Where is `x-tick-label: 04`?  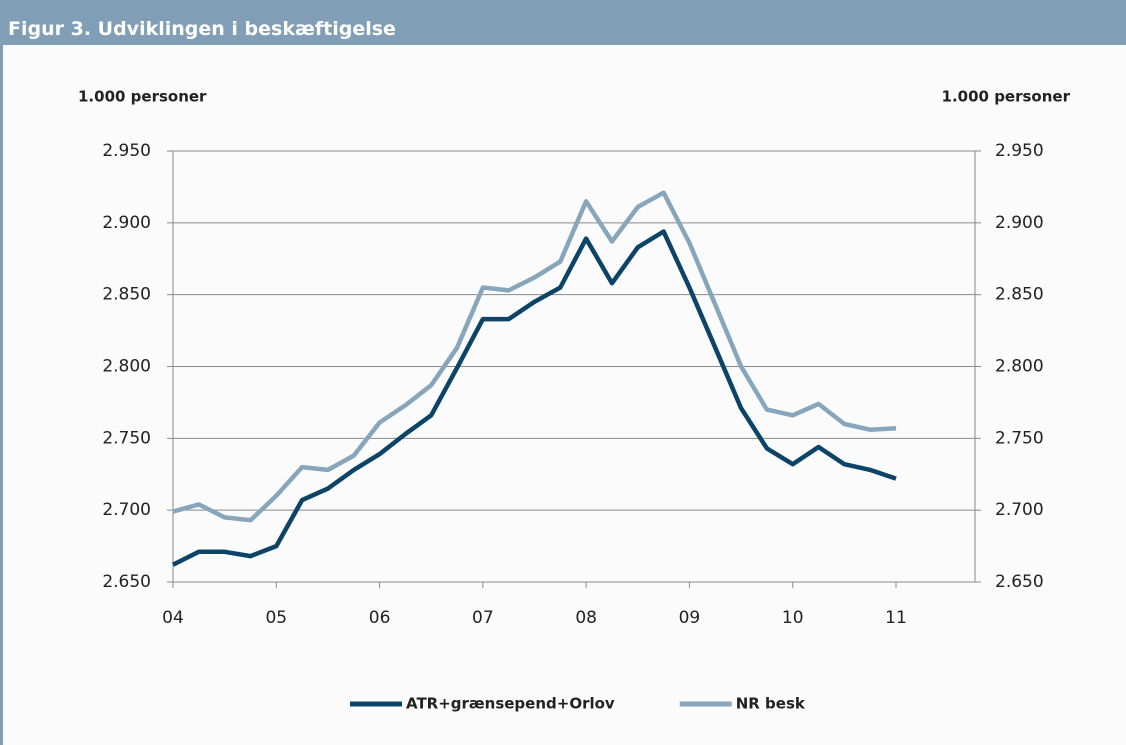
x-tick-label: 04 is located at coordinates (173, 618).